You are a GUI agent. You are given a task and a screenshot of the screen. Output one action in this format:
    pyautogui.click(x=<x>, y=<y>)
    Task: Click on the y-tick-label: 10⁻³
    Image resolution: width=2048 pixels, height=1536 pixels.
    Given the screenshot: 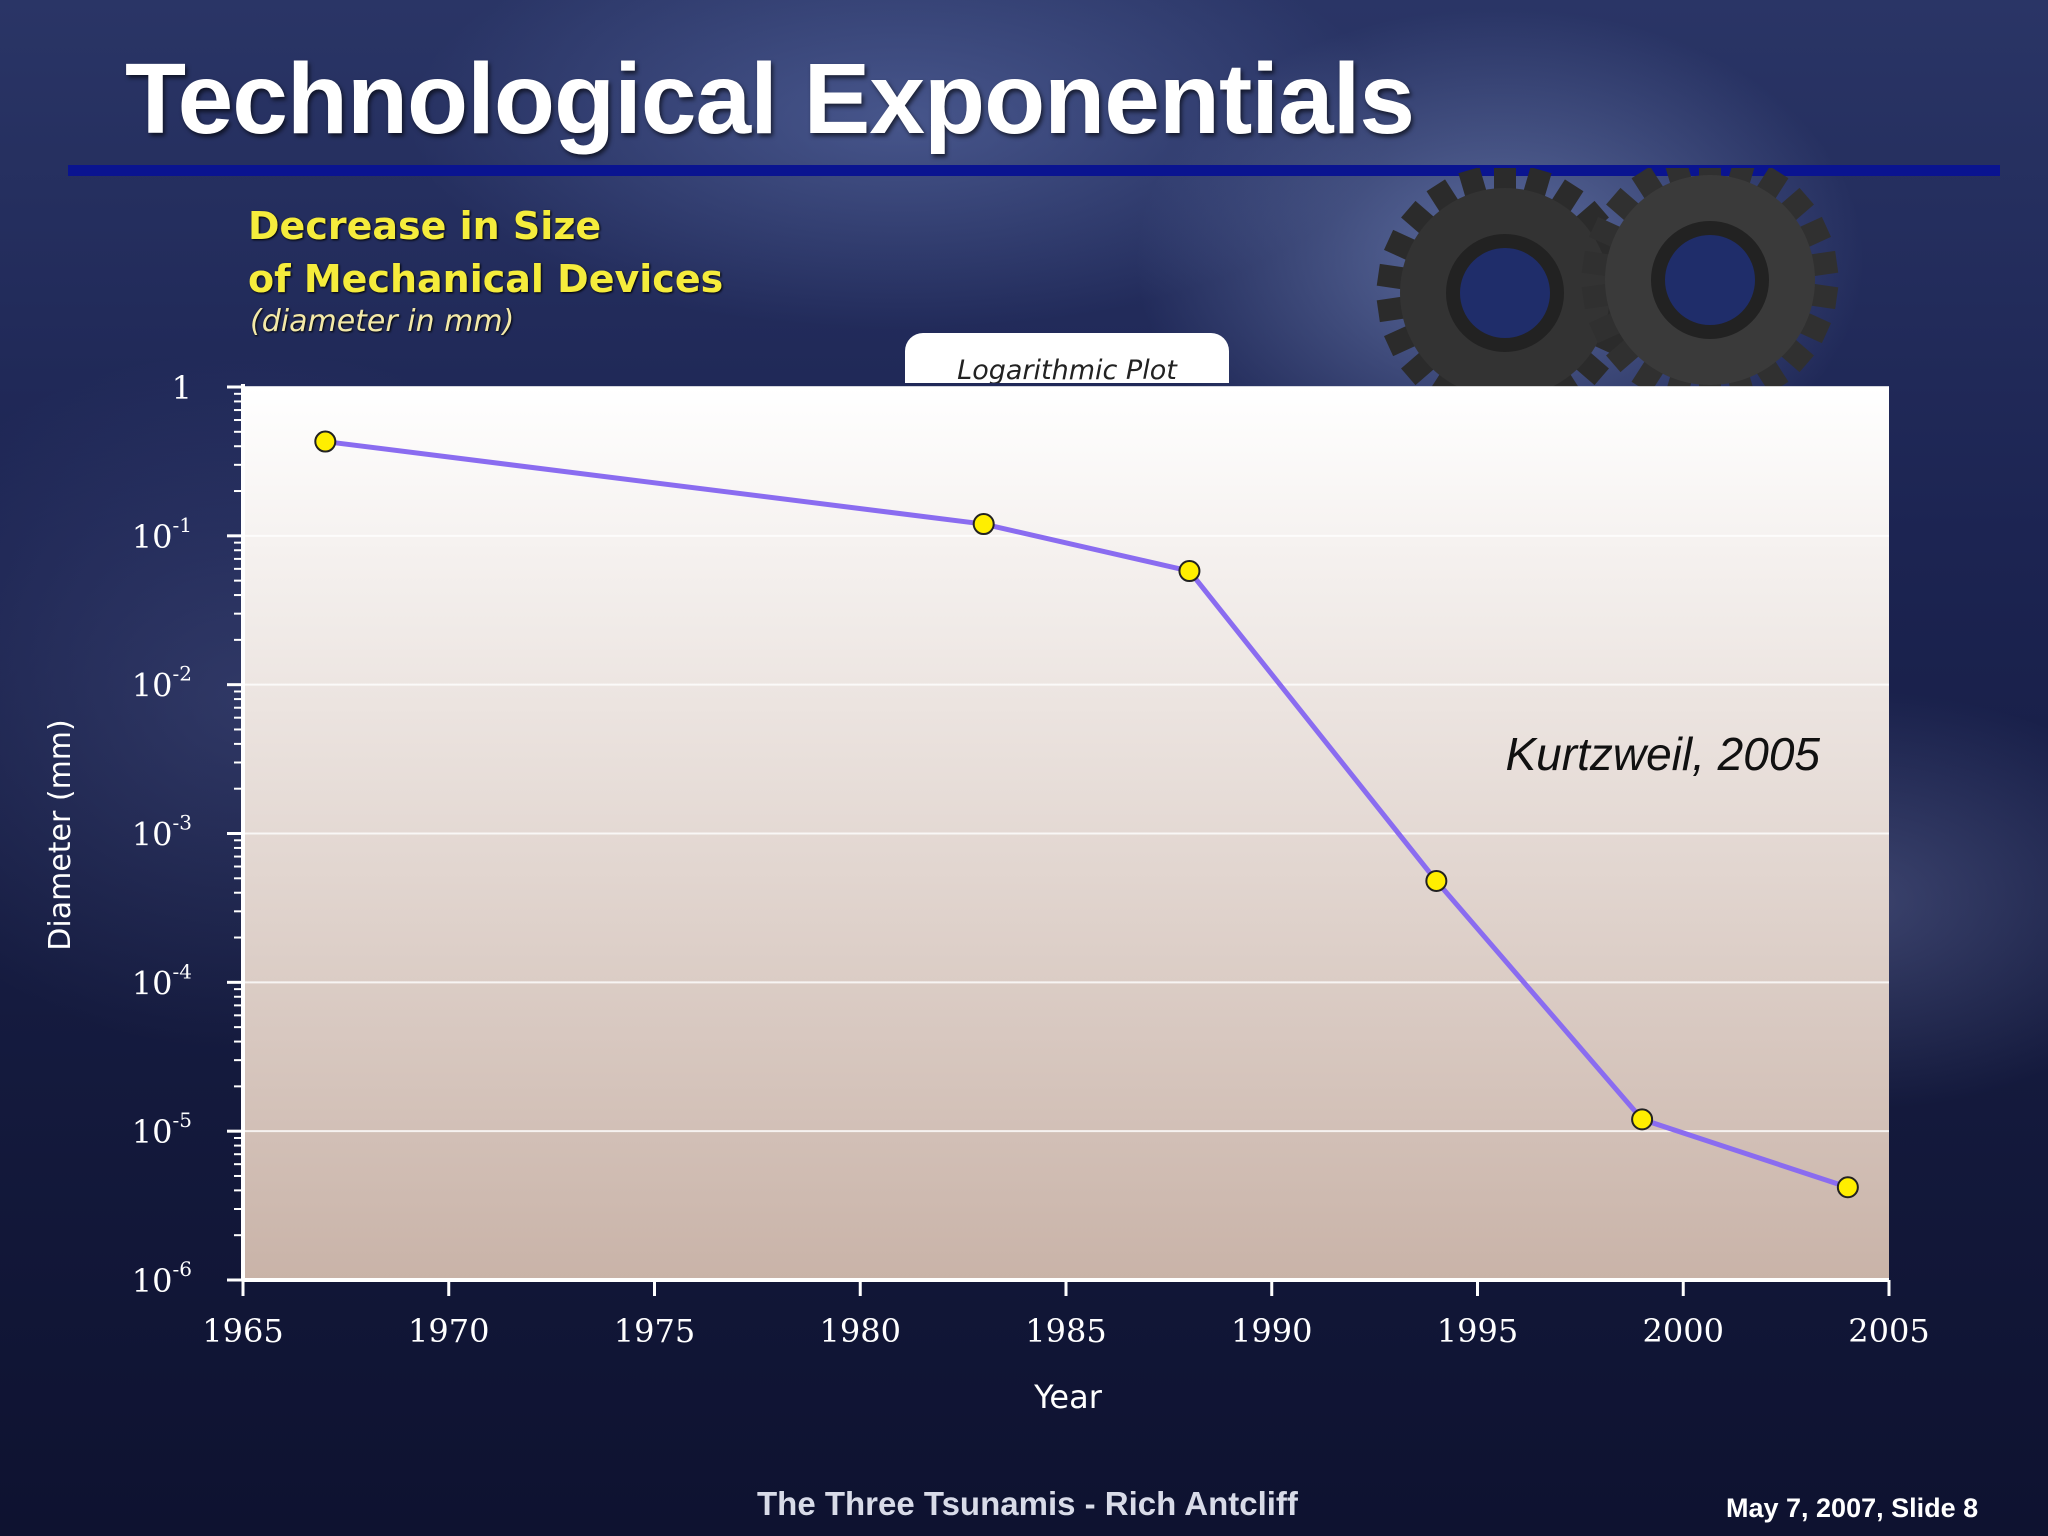 What is the action you would take?
    pyautogui.click(x=162, y=832)
    